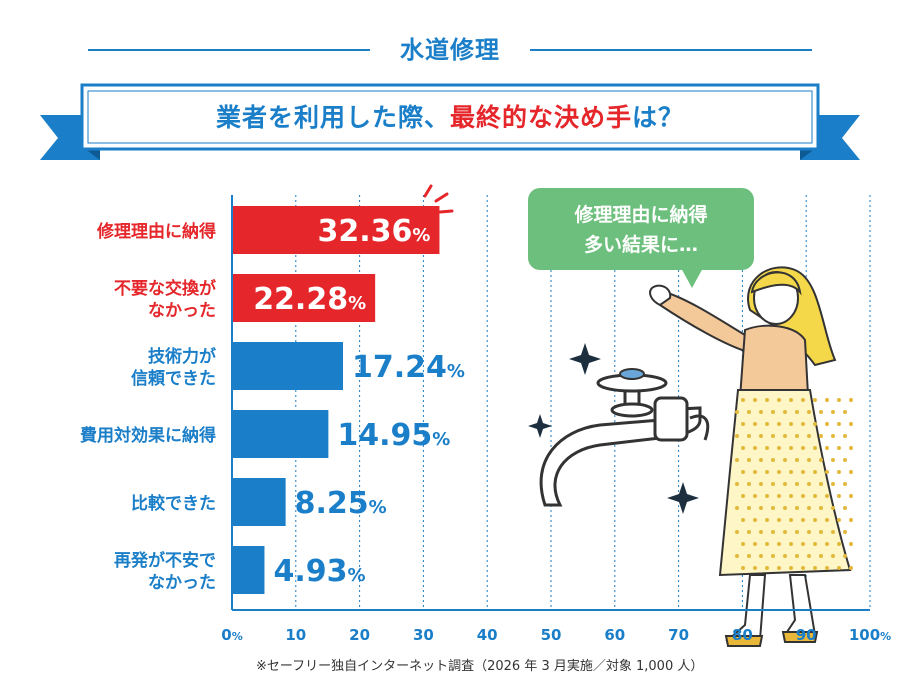  Describe the element at coordinates (341, 503) in the screenshot. I see `bar-value-label: 8.25%` at that location.